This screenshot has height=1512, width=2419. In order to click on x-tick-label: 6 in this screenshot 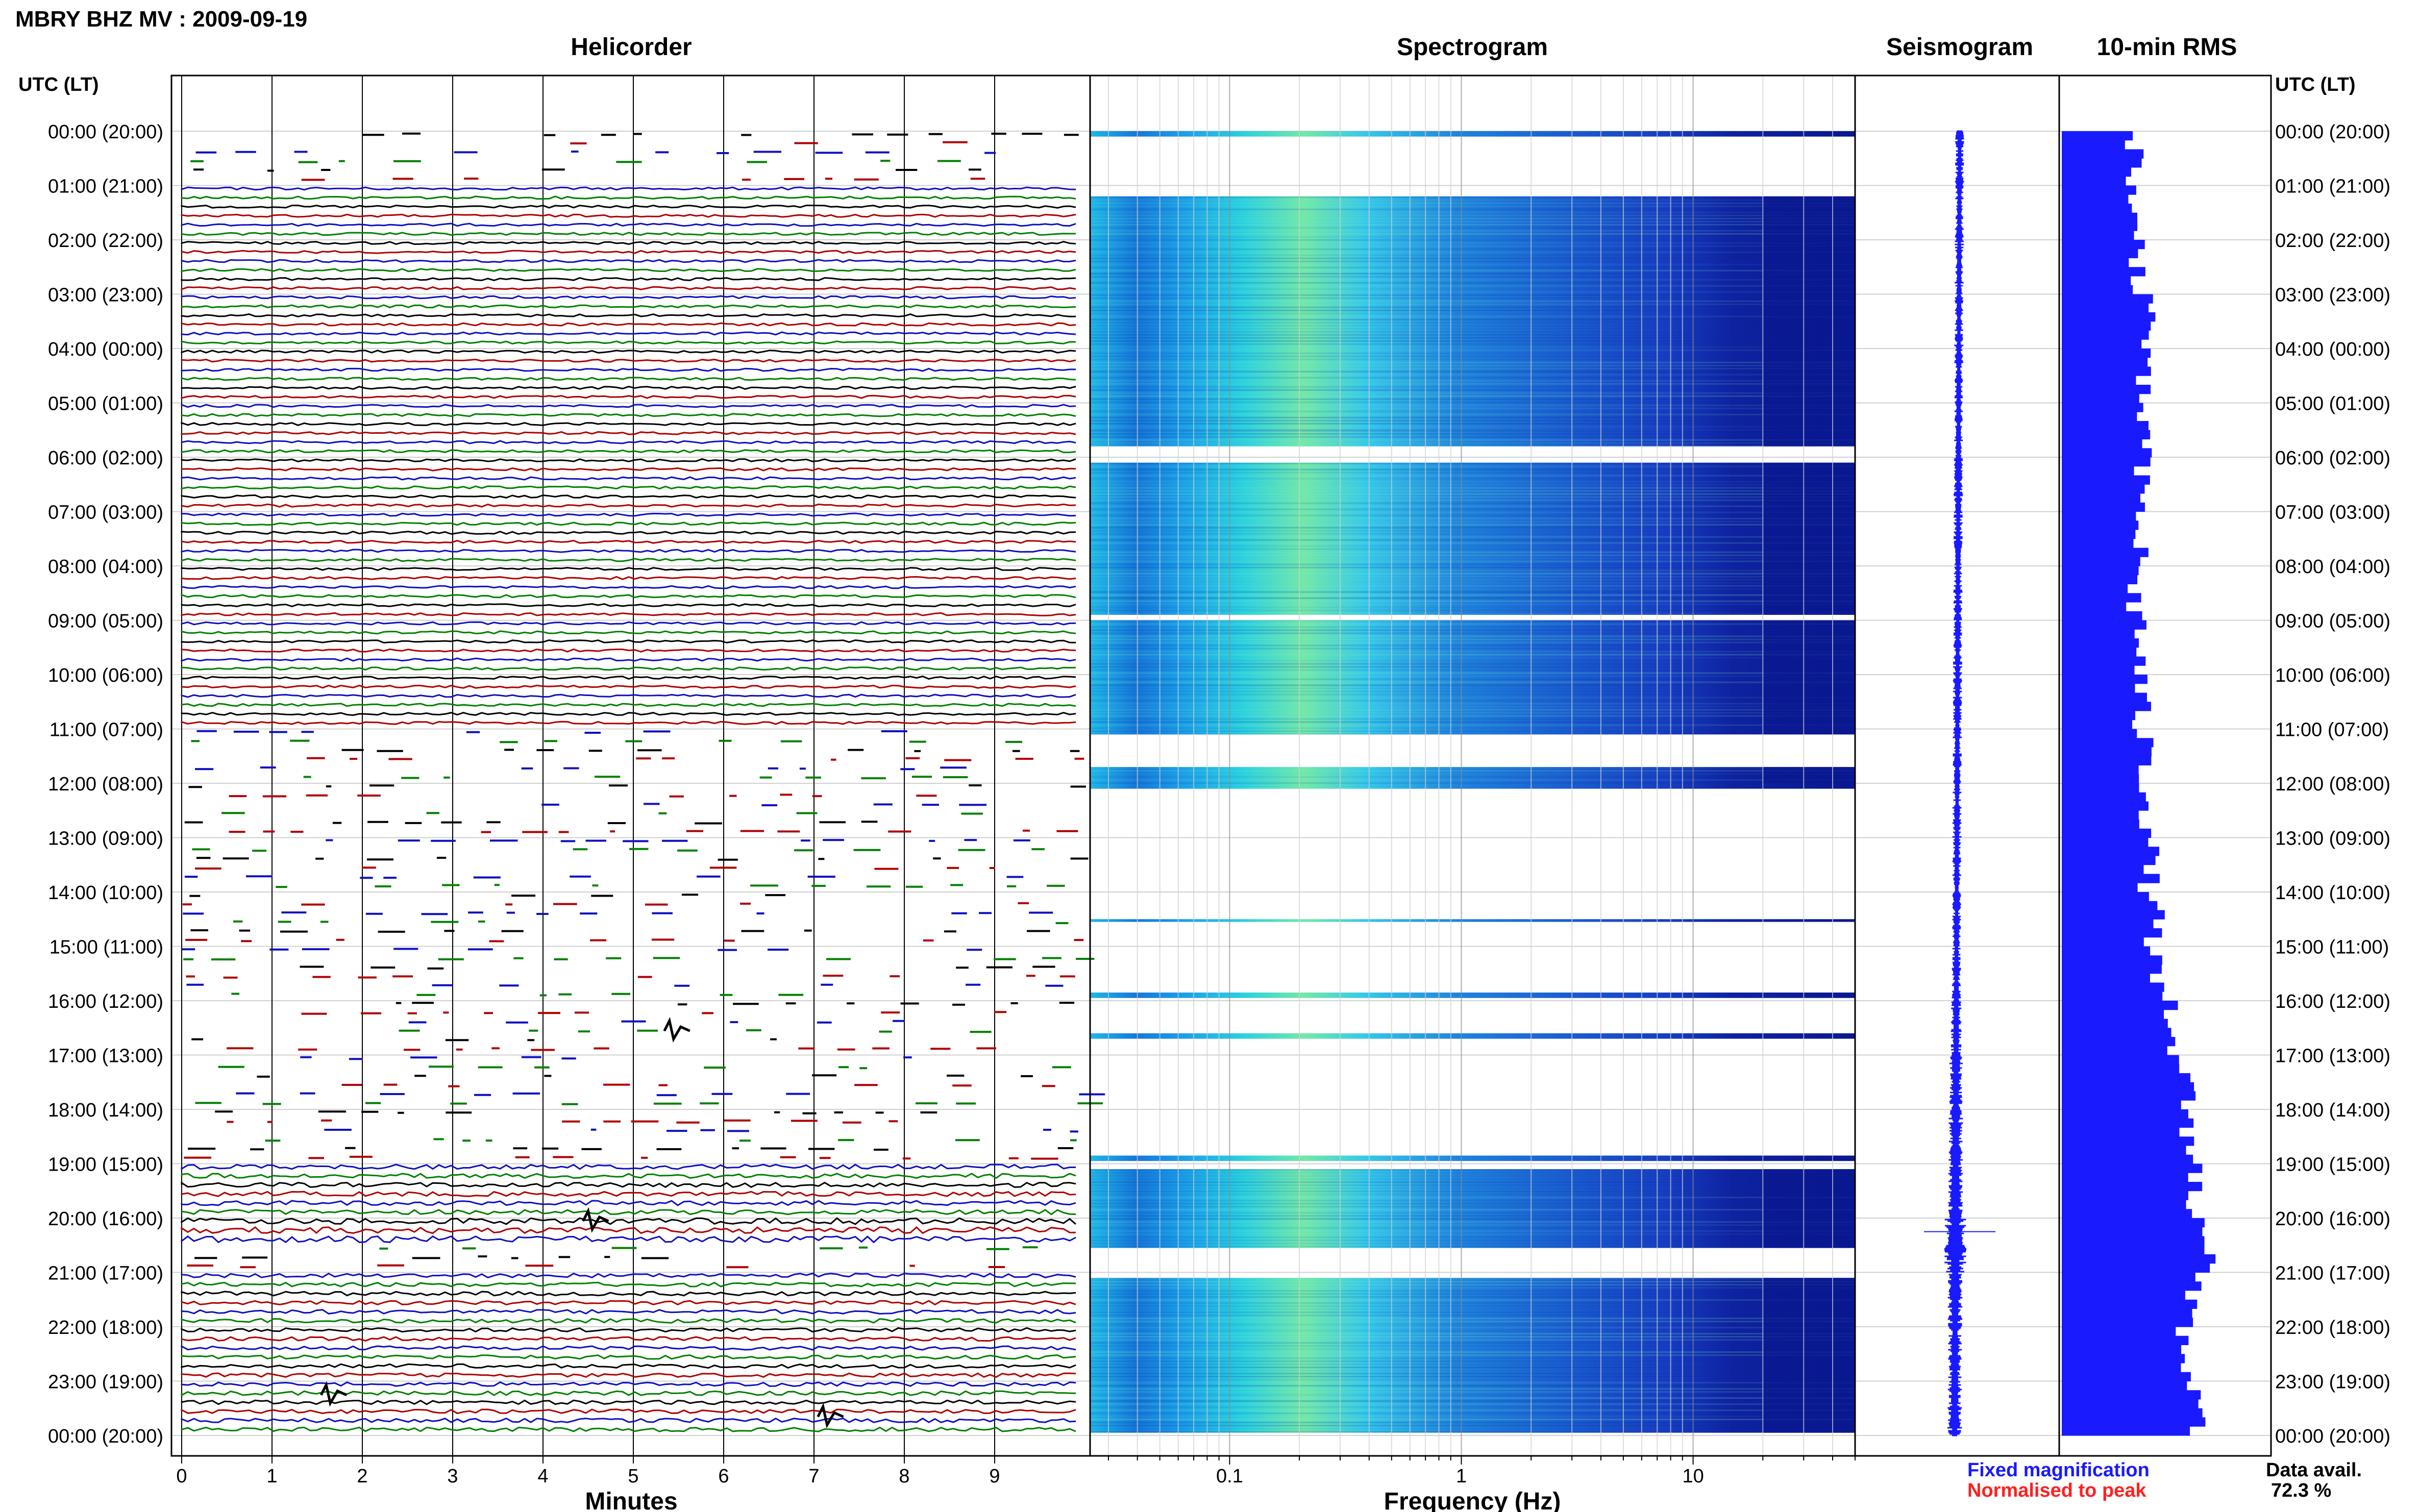, I will do `click(723, 1476)`.